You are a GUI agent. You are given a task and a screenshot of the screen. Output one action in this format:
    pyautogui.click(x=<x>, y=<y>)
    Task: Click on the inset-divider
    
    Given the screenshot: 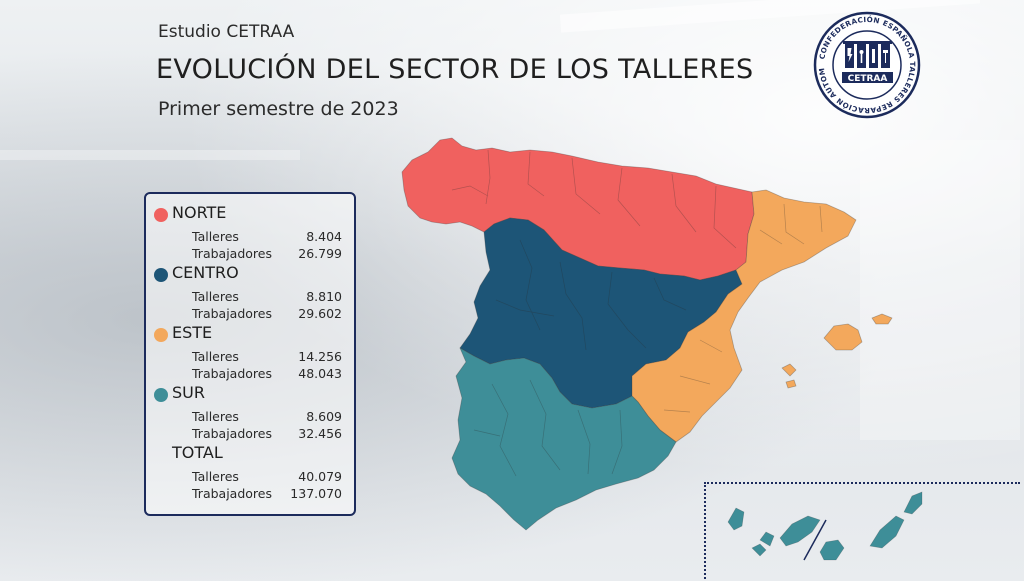 What is the action you would take?
    pyautogui.click(x=815, y=540)
    